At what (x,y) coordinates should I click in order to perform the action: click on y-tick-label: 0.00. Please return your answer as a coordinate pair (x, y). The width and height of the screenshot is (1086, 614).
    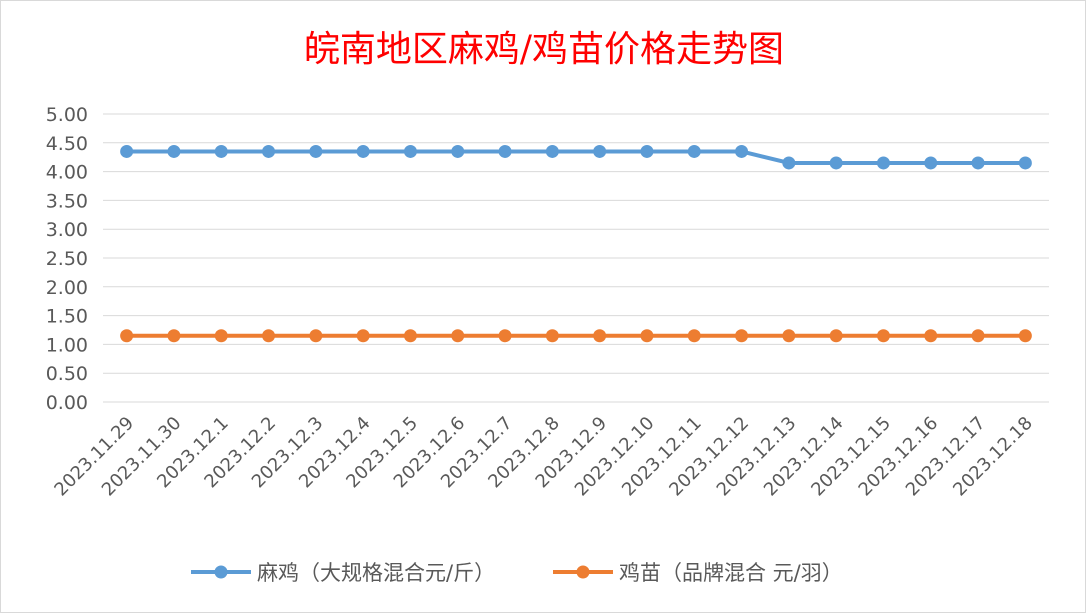
    Looking at the image, I should click on (67, 403).